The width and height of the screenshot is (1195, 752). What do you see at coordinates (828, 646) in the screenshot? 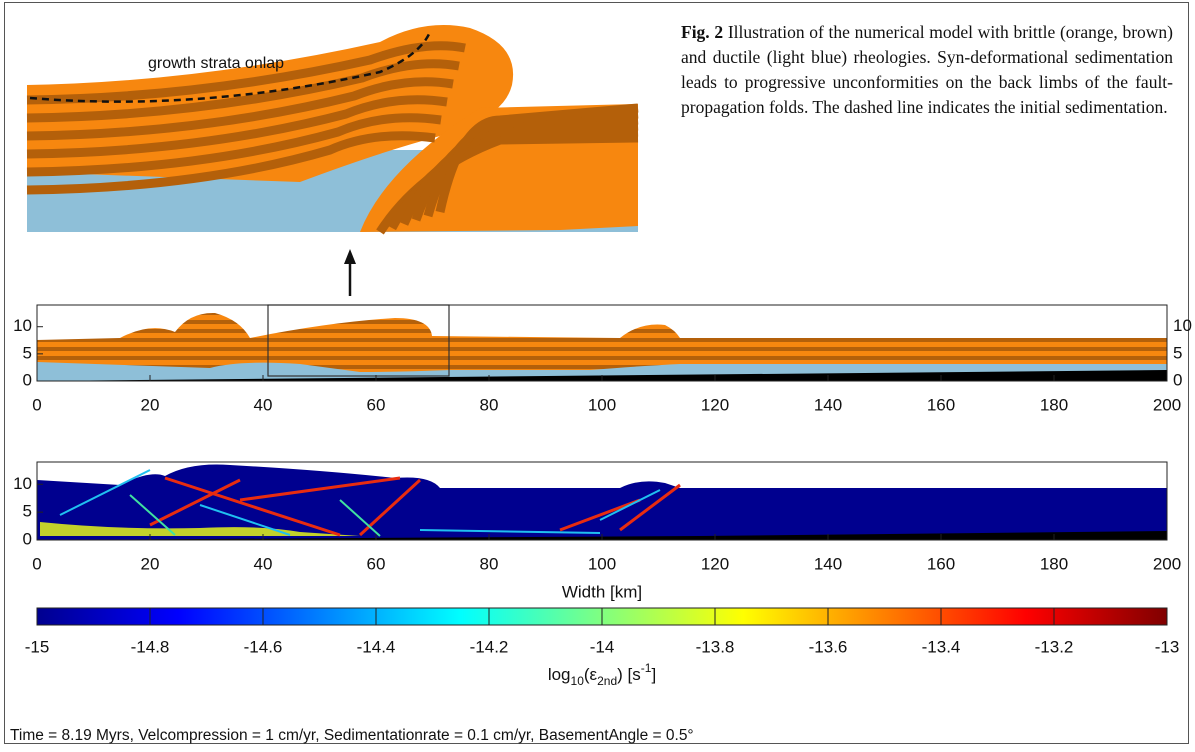
I see `colorbar-tick-label: -13.6` at bounding box center [828, 646].